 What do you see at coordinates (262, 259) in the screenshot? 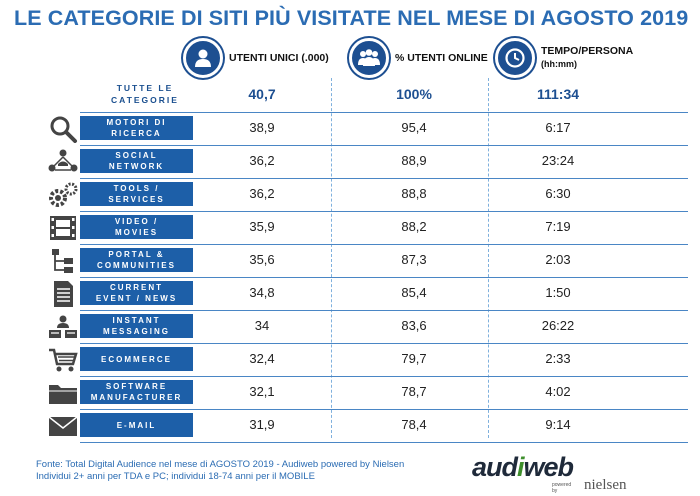
I see `utenti-value: 35,6` at bounding box center [262, 259].